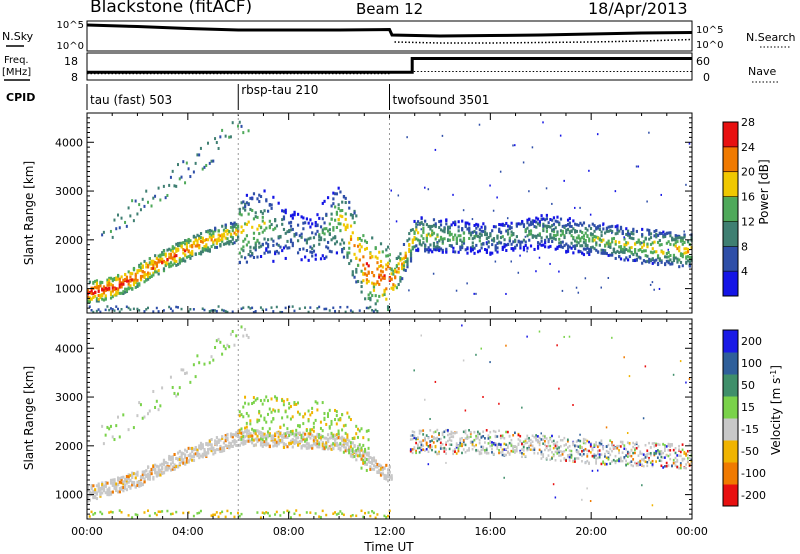 The width and height of the screenshot is (800, 554). Describe the element at coordinates (748, 407) in the screenshot. I see `colorbar-tick-label: 15` at that location.